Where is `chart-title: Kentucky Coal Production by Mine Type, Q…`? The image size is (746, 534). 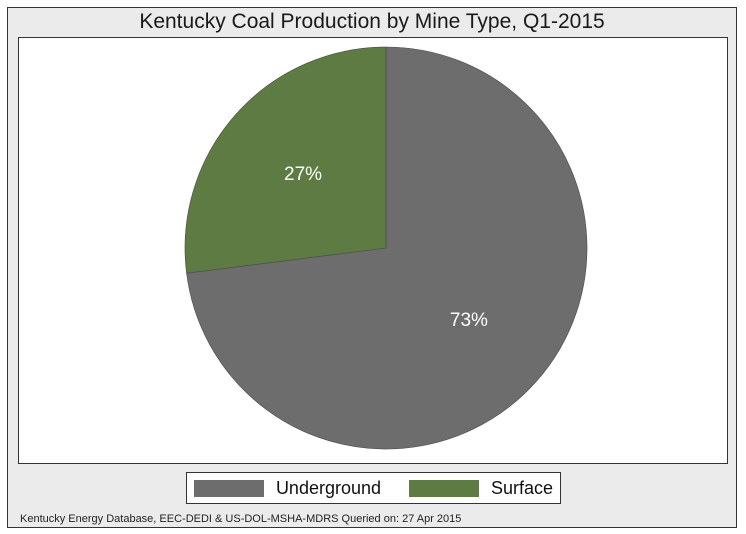
chart-title: Kentucky Coal Production by Mine Type, Q… is located at coordinates (372, 21).